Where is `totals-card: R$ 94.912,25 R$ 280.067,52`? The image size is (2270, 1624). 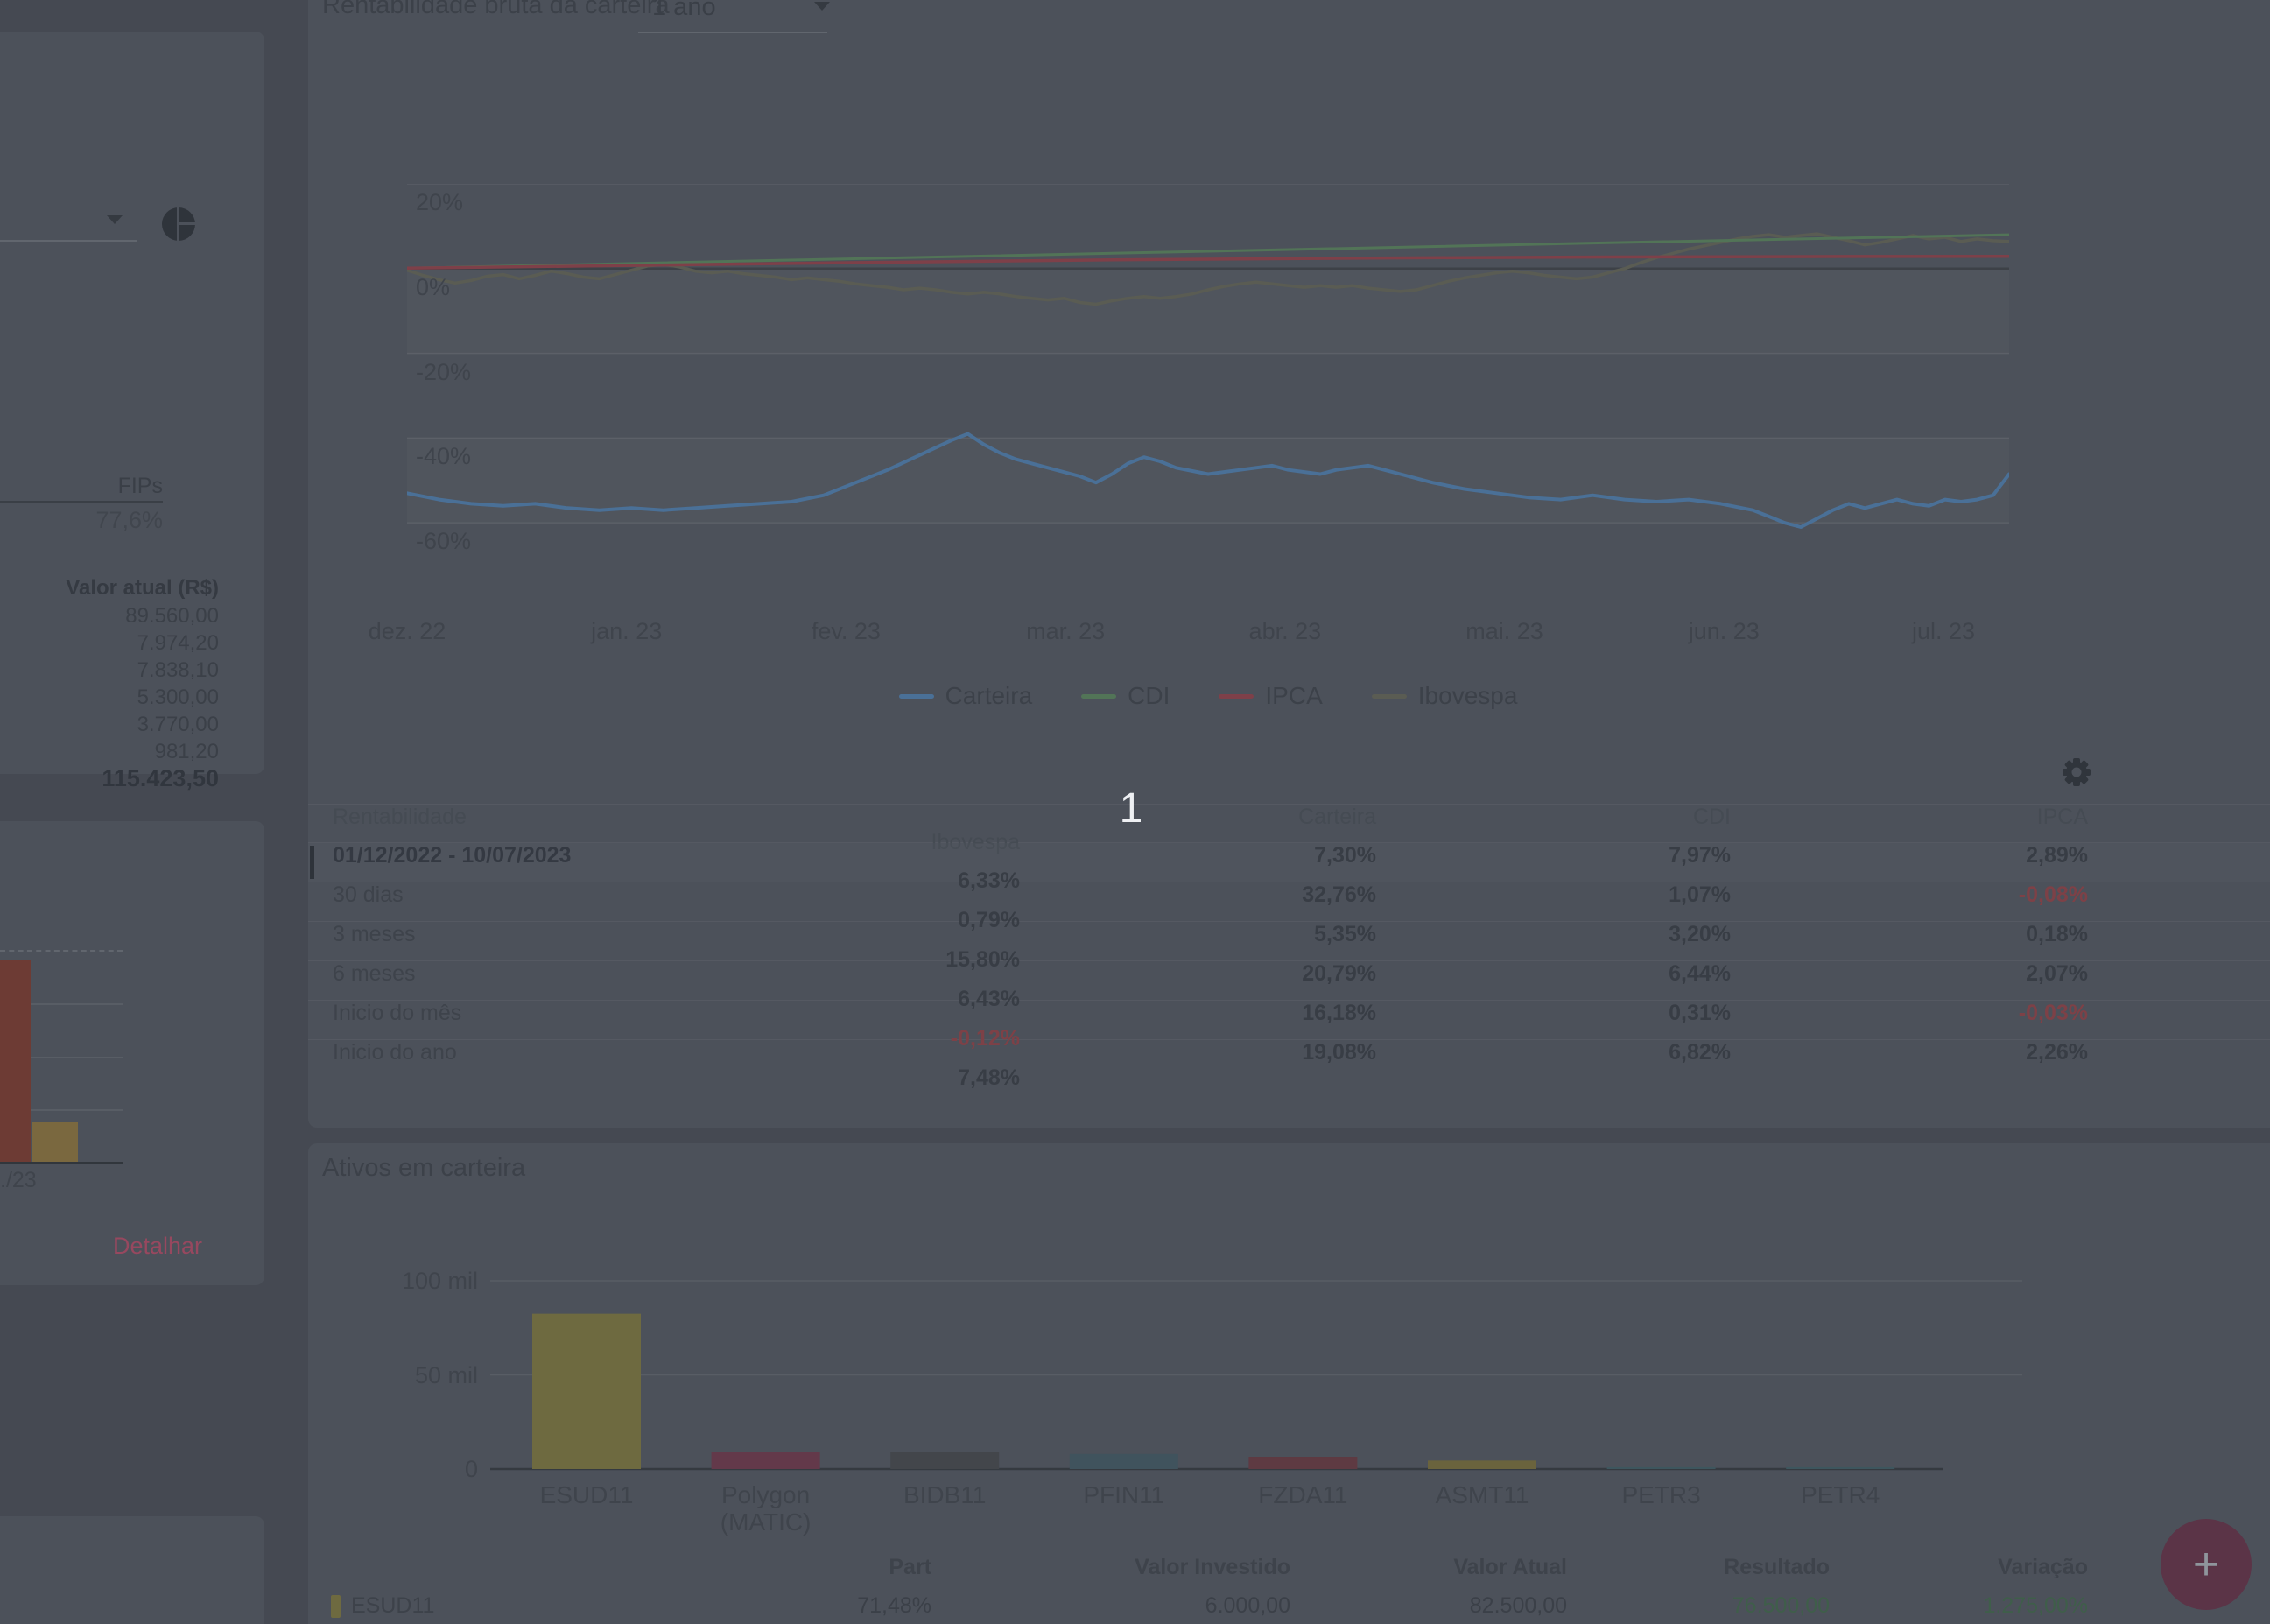
totals-card: R$ 94.912,25 R$ 280.067,52 is located at coordinates (132, 1570).